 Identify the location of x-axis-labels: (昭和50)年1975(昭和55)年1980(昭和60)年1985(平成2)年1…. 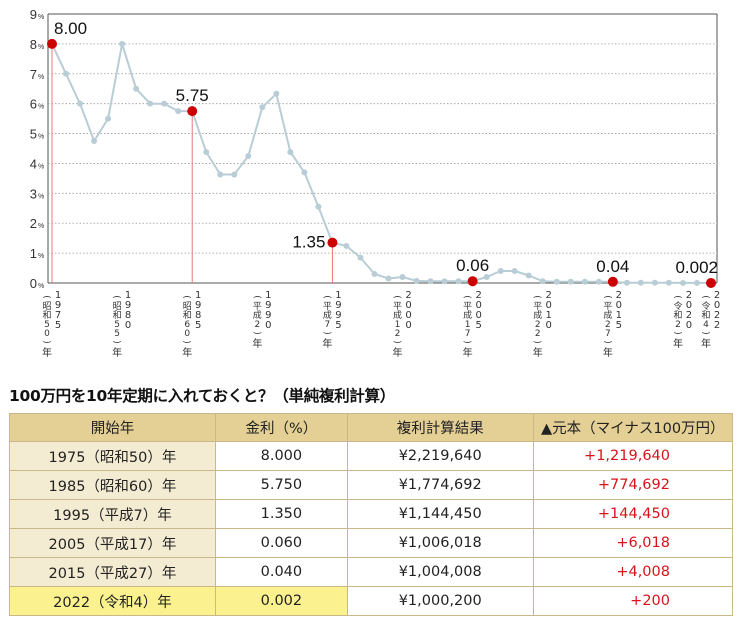
(380, 324).